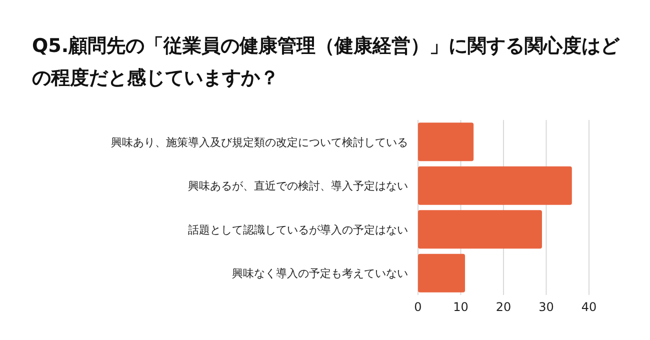 The width and height of the screenshot is (650, 340). I want to click on x-tick-label: 0, so click(418, 307).